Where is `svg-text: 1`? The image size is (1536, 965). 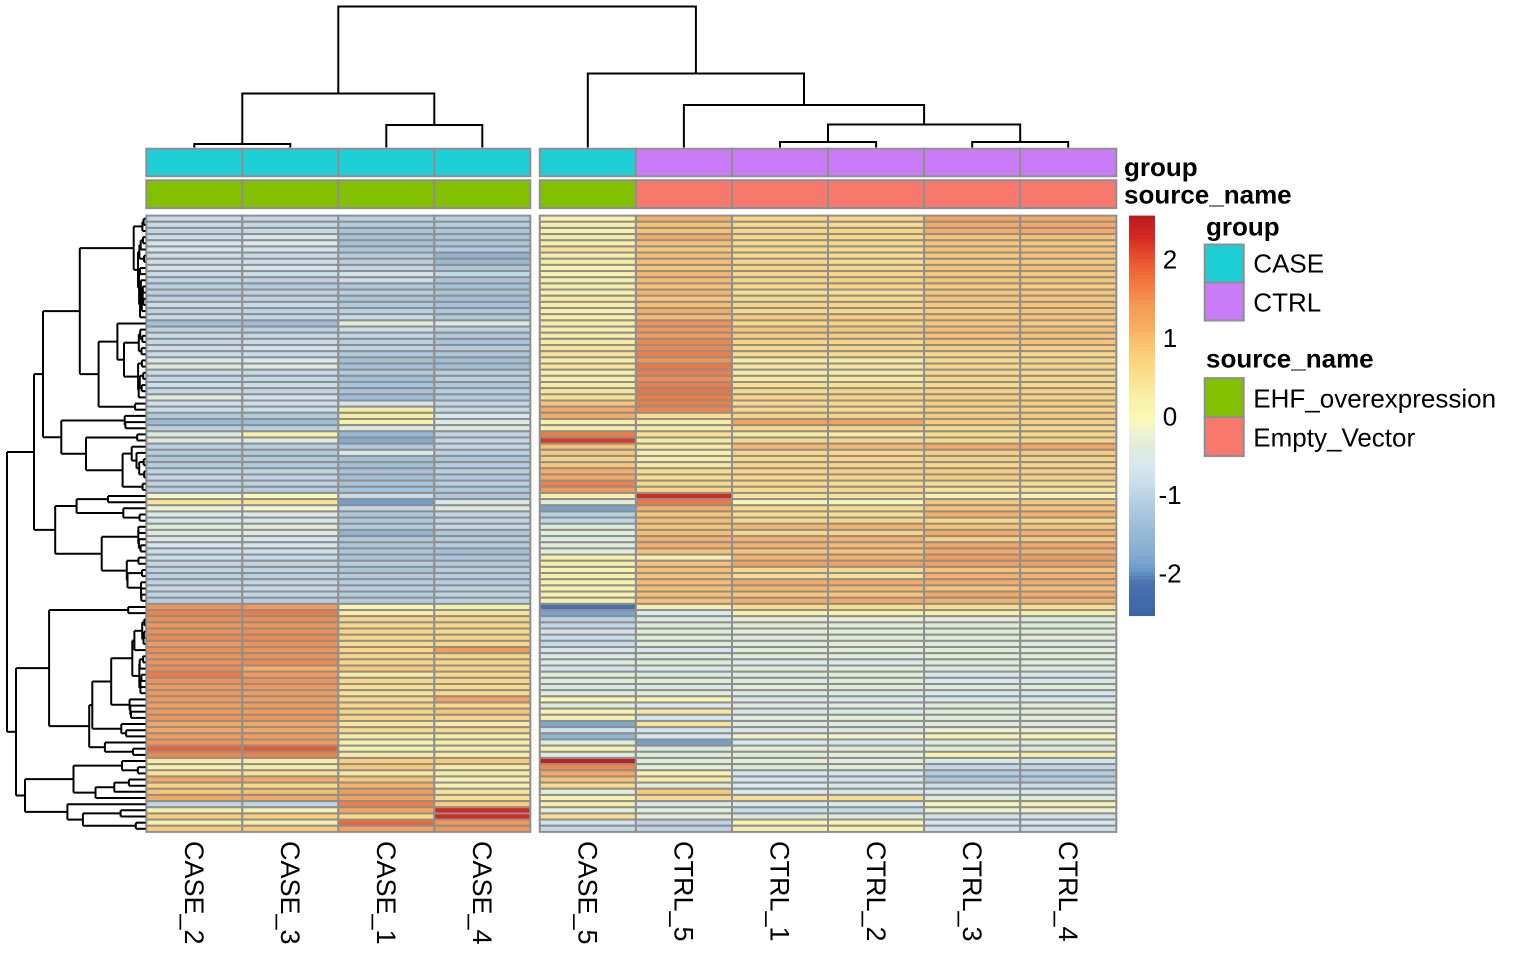
svg-text: 1 is located at coordinates (1170, 338).